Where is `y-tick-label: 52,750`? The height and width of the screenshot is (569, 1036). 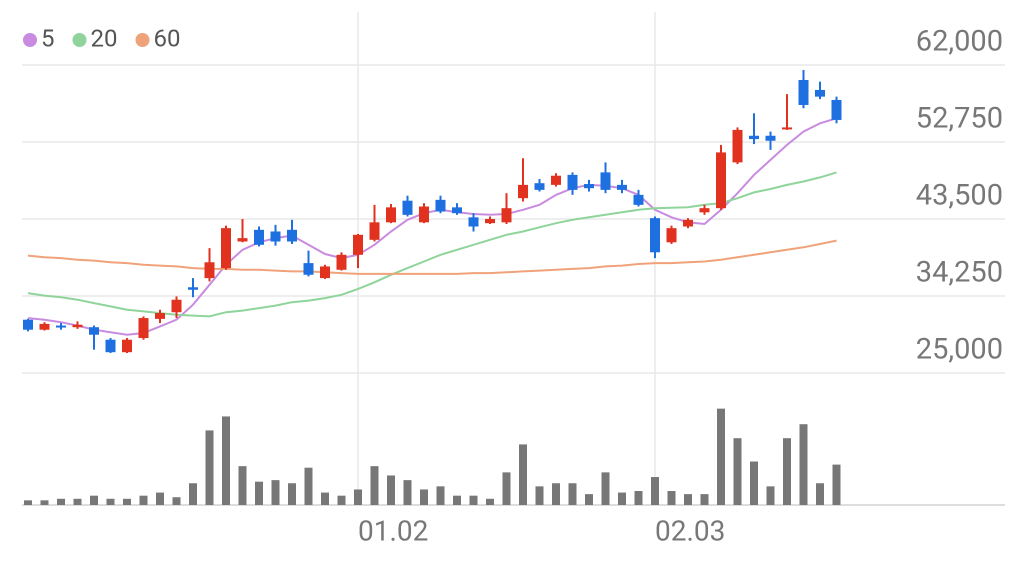 y-tick-label: 52,750 is located at coordinates (959, 119).